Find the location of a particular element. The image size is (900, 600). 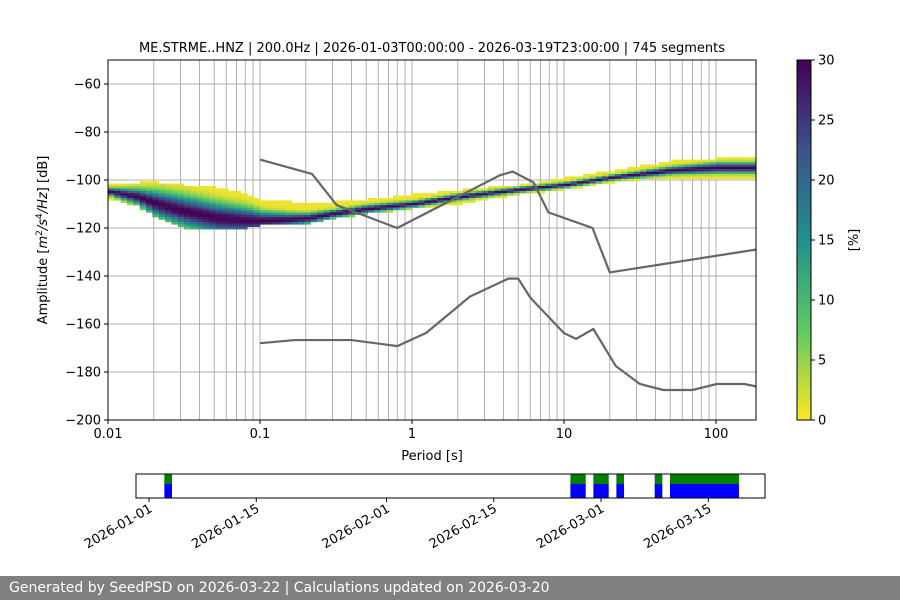

coverage-available-bar is located at coordinates (704, 491).